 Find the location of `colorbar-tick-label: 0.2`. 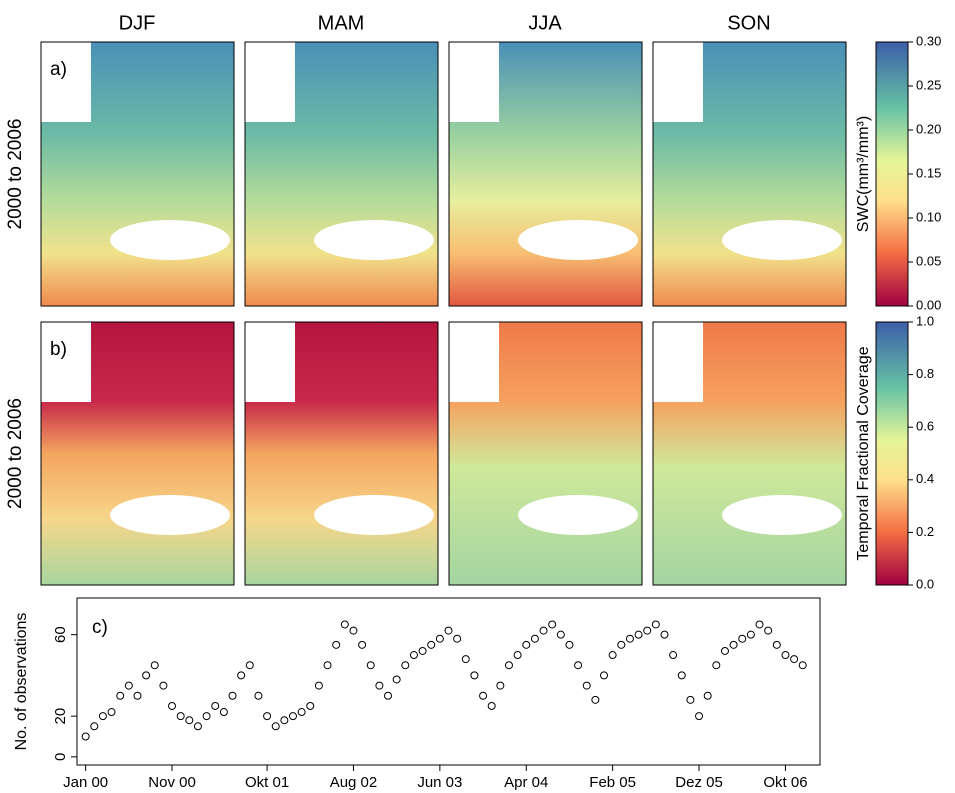

colorbar-tick-label: 0.2 is located at coordinates (925, 531).